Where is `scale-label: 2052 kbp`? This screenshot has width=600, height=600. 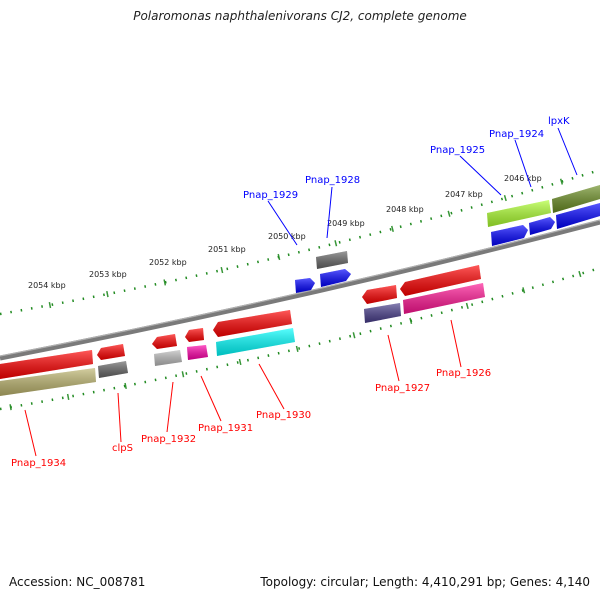
scale-label: 2052 kbp is located at coordinates (168, 262).